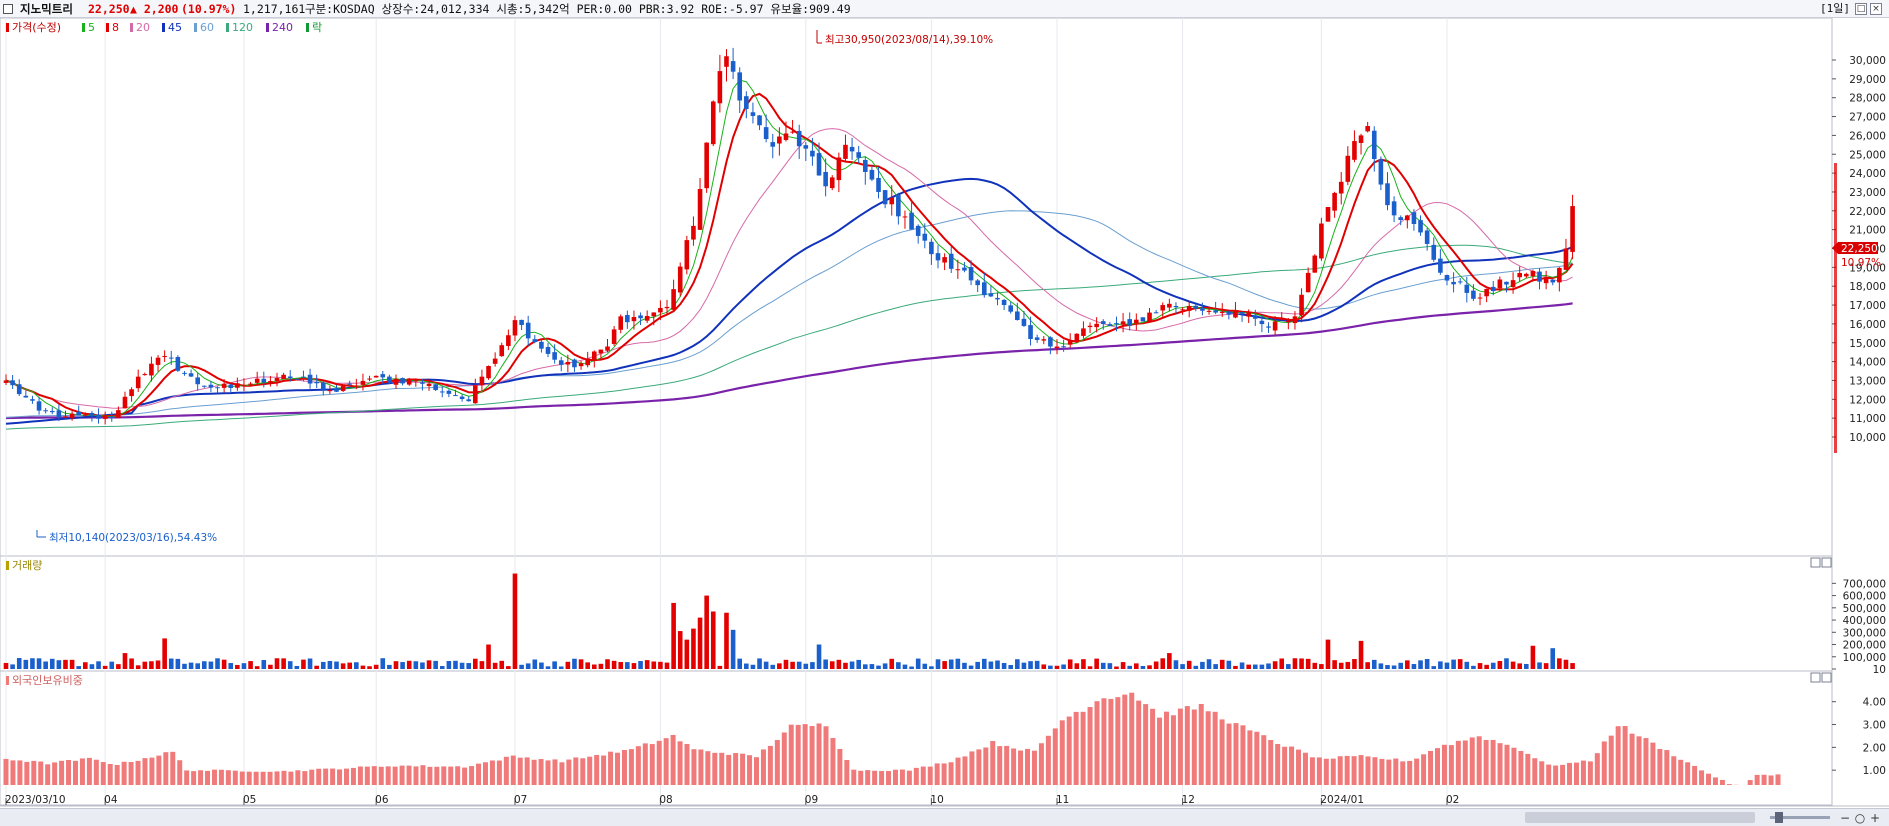 Image resolution: width=1889 pixels, height=826 pixels. What do you see at coordinates (1867, 61) in the screenshot?
I see `price-tick-label-20: 30,000` at bounding box center [1867, 61].